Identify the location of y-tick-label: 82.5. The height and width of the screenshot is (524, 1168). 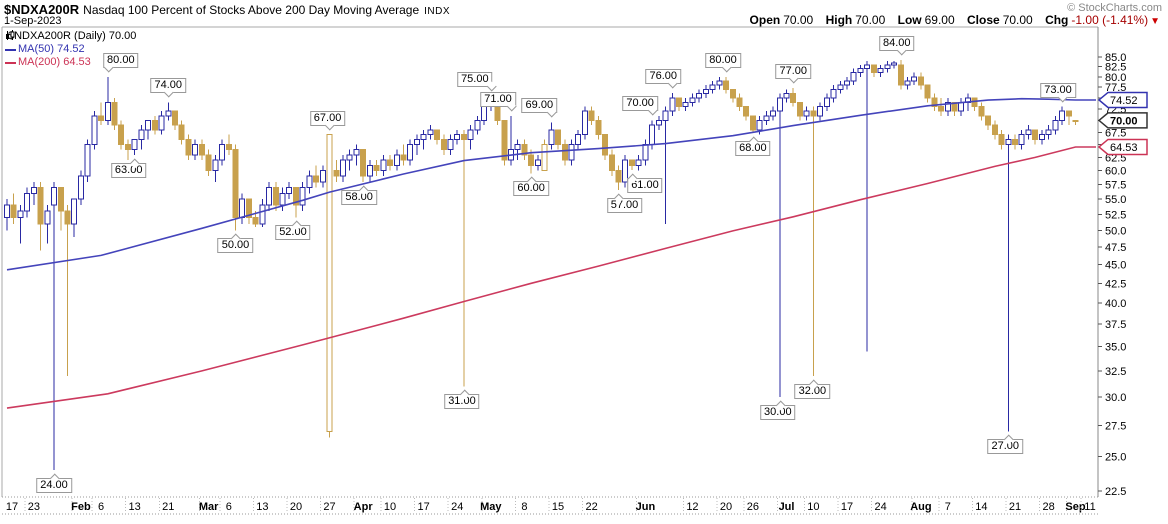
(1115, 68).